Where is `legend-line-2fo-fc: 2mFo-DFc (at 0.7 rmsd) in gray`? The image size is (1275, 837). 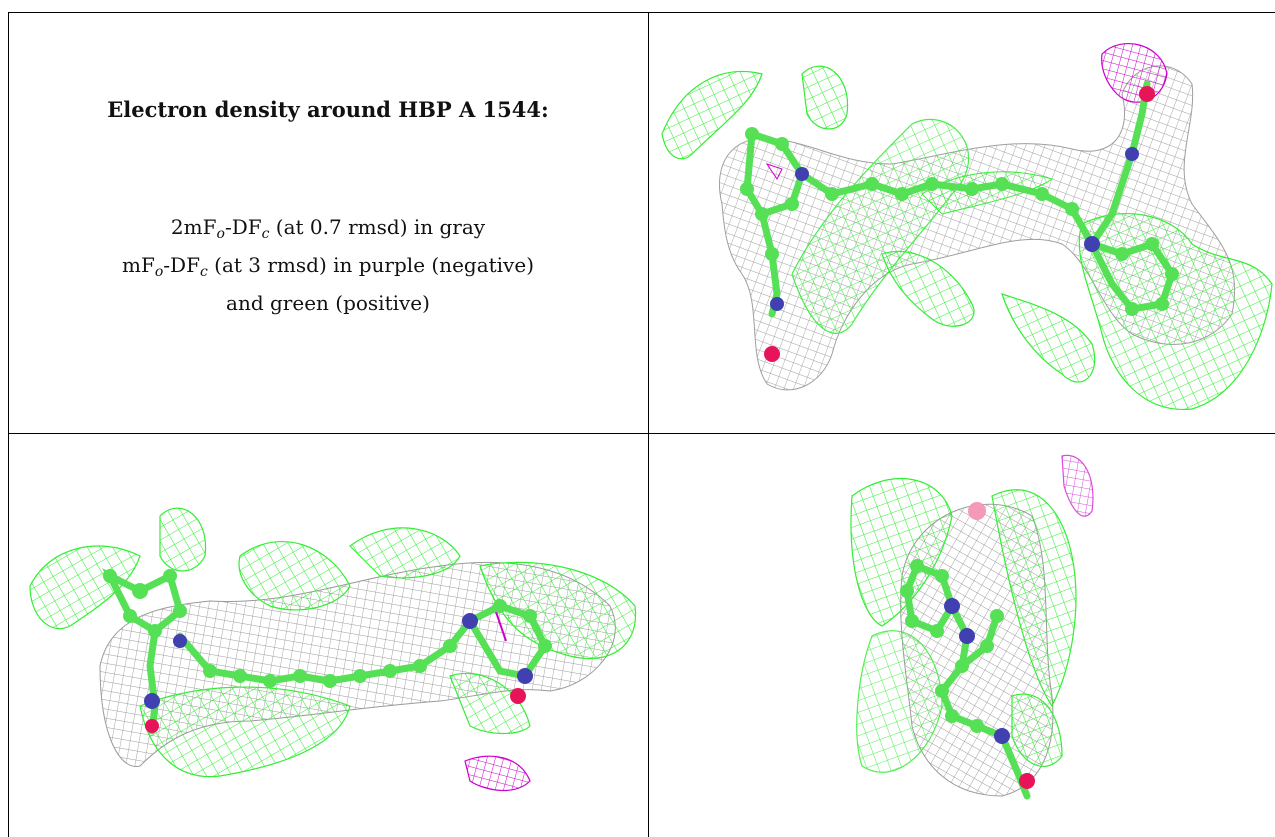
legend-line-2fo-fc: 2mFo-DFc (at 0.7 rmsd) in gray is located at coordinates (328, 231).